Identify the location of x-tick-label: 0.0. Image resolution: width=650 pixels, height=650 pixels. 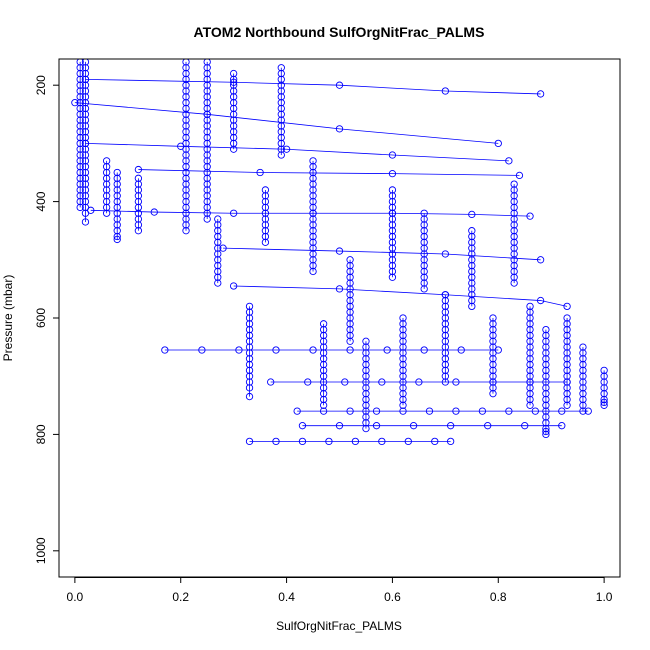
(75, 597).